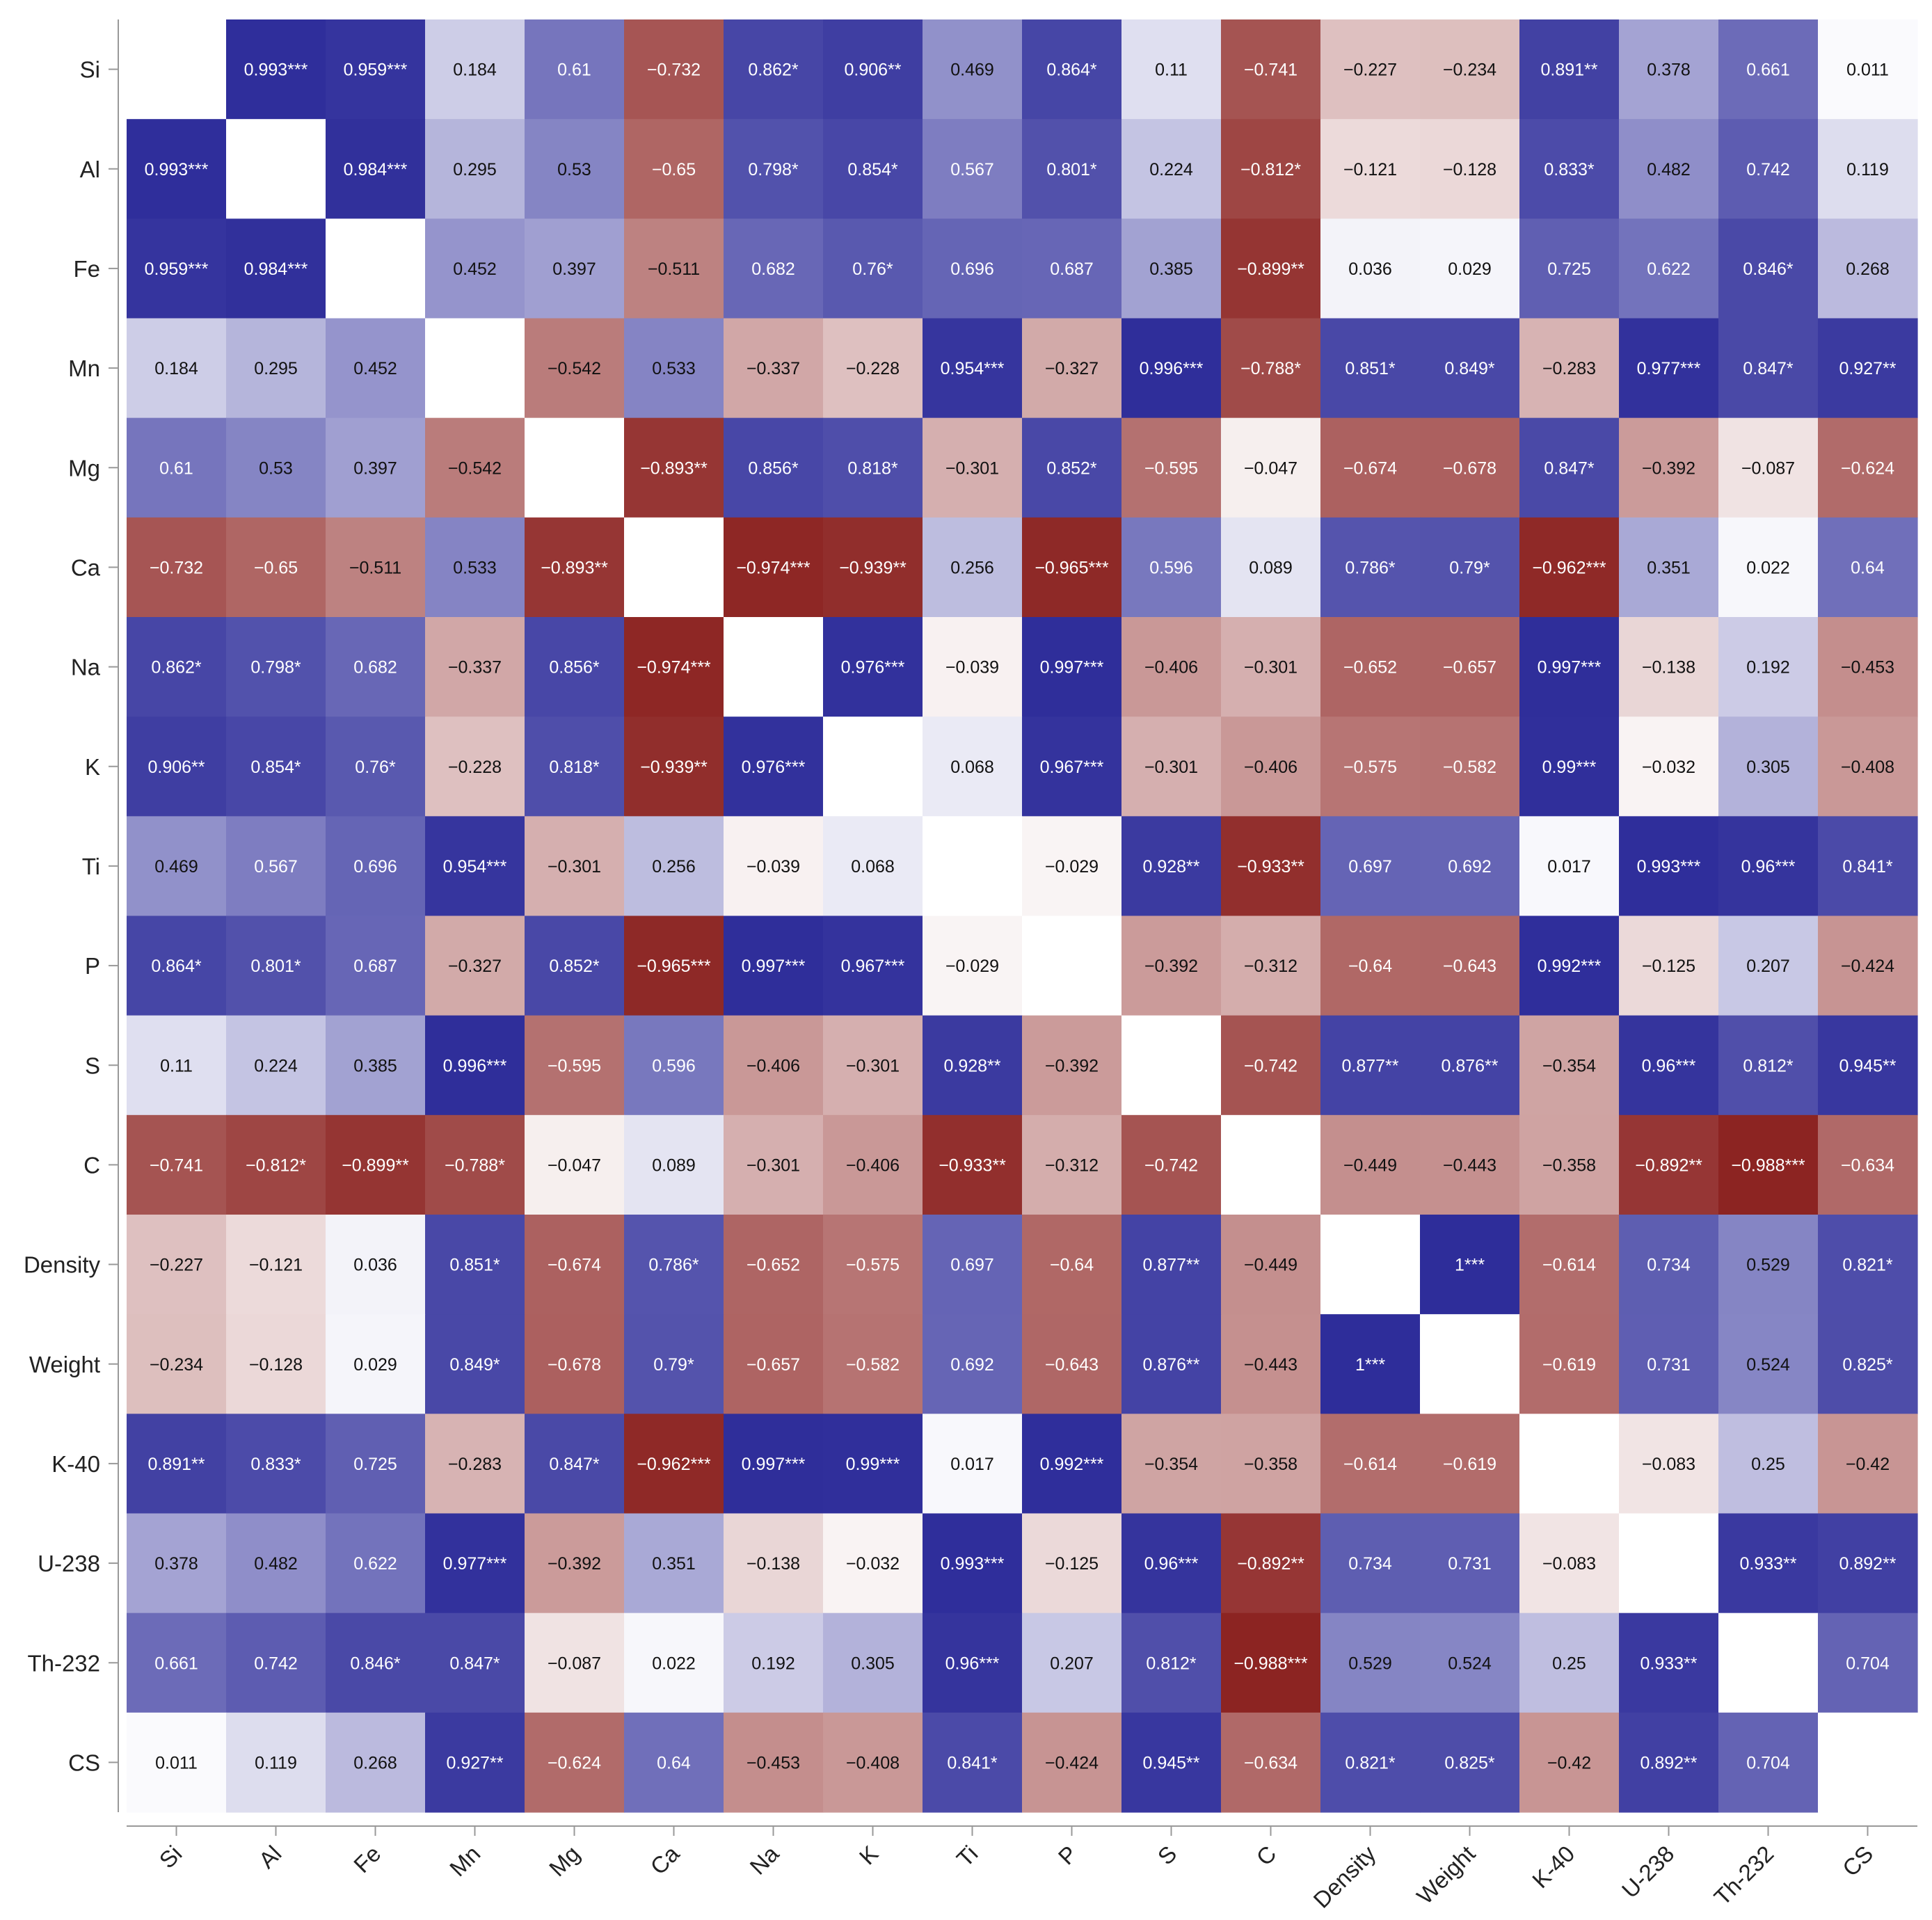  I want to click on cell-value-label: −0.788*, so click(1270, 368).